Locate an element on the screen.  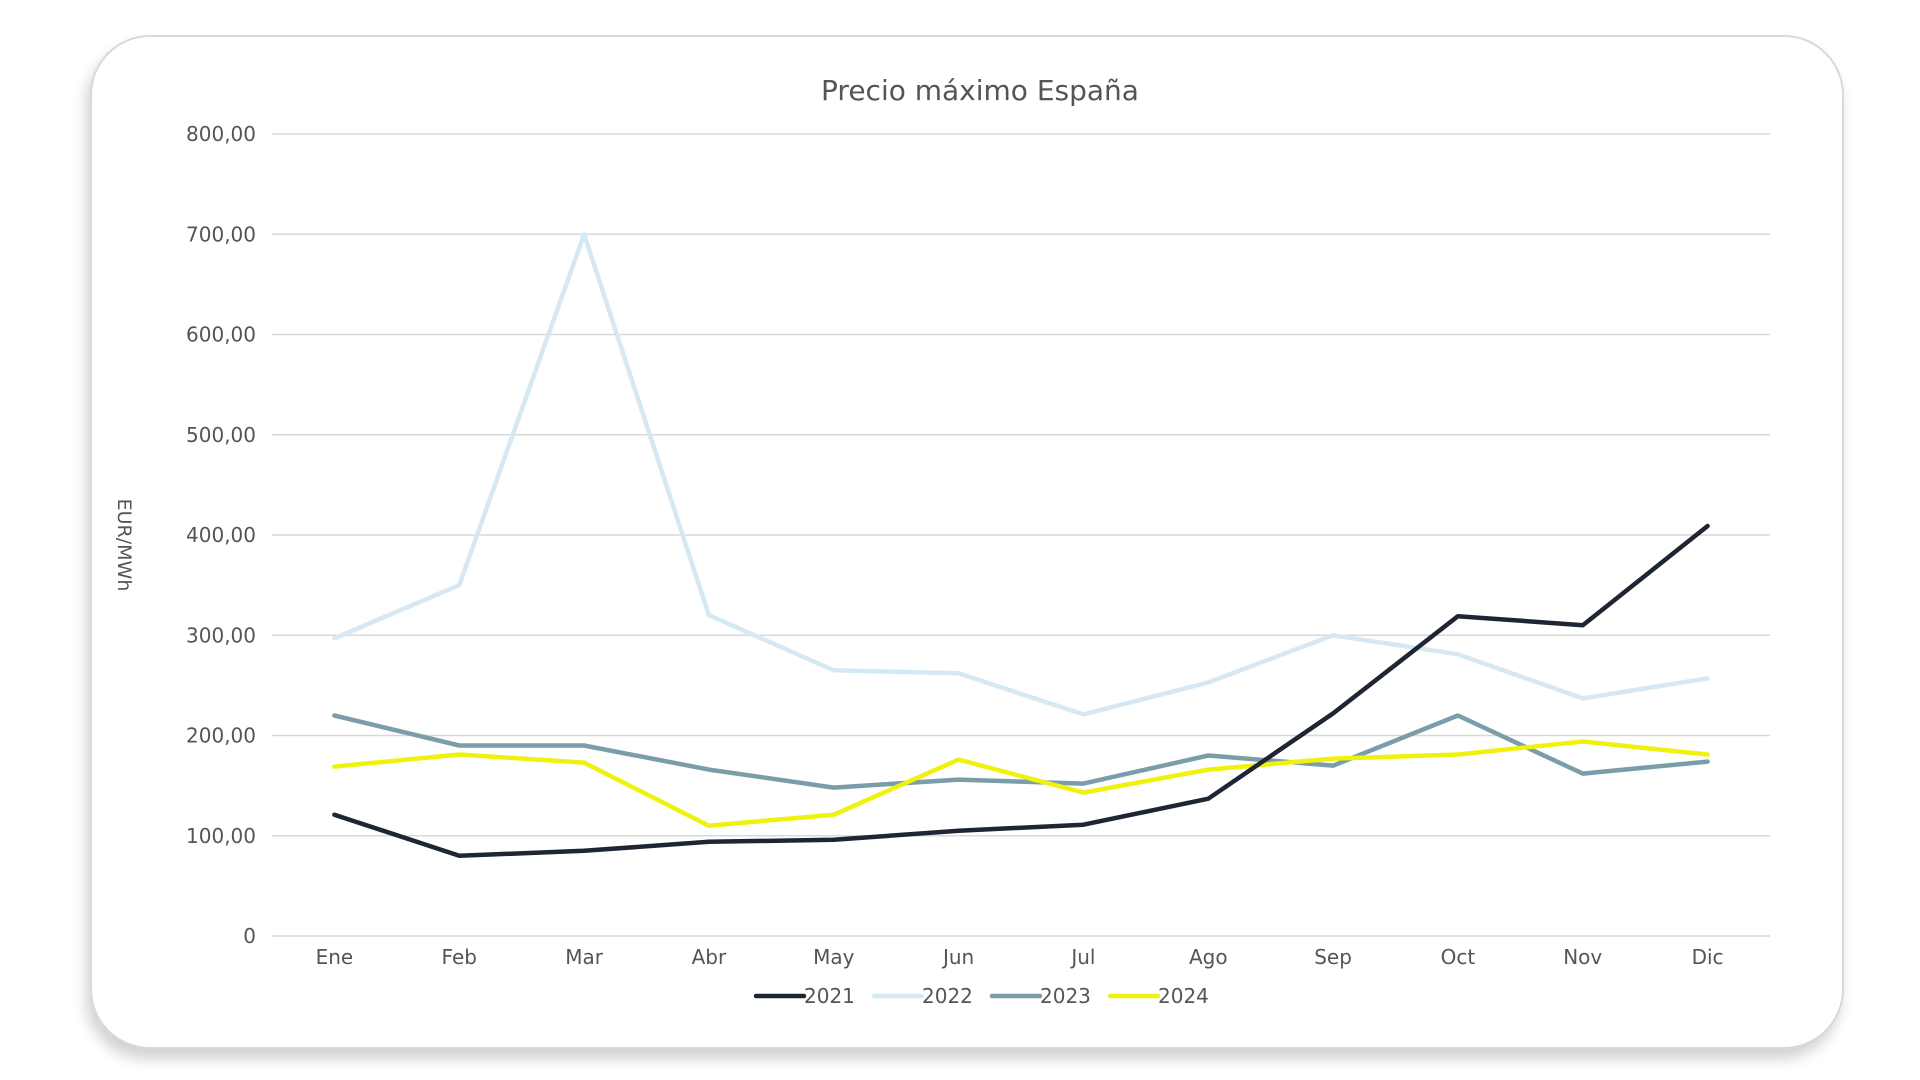
y-tick-label: 700,00 is located at coordinates (221, 234).